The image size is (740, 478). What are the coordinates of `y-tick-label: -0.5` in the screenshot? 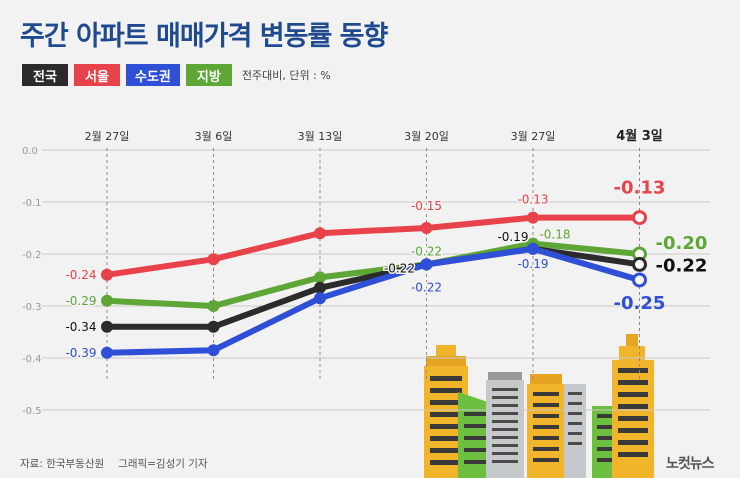 It's located at (32, 411).